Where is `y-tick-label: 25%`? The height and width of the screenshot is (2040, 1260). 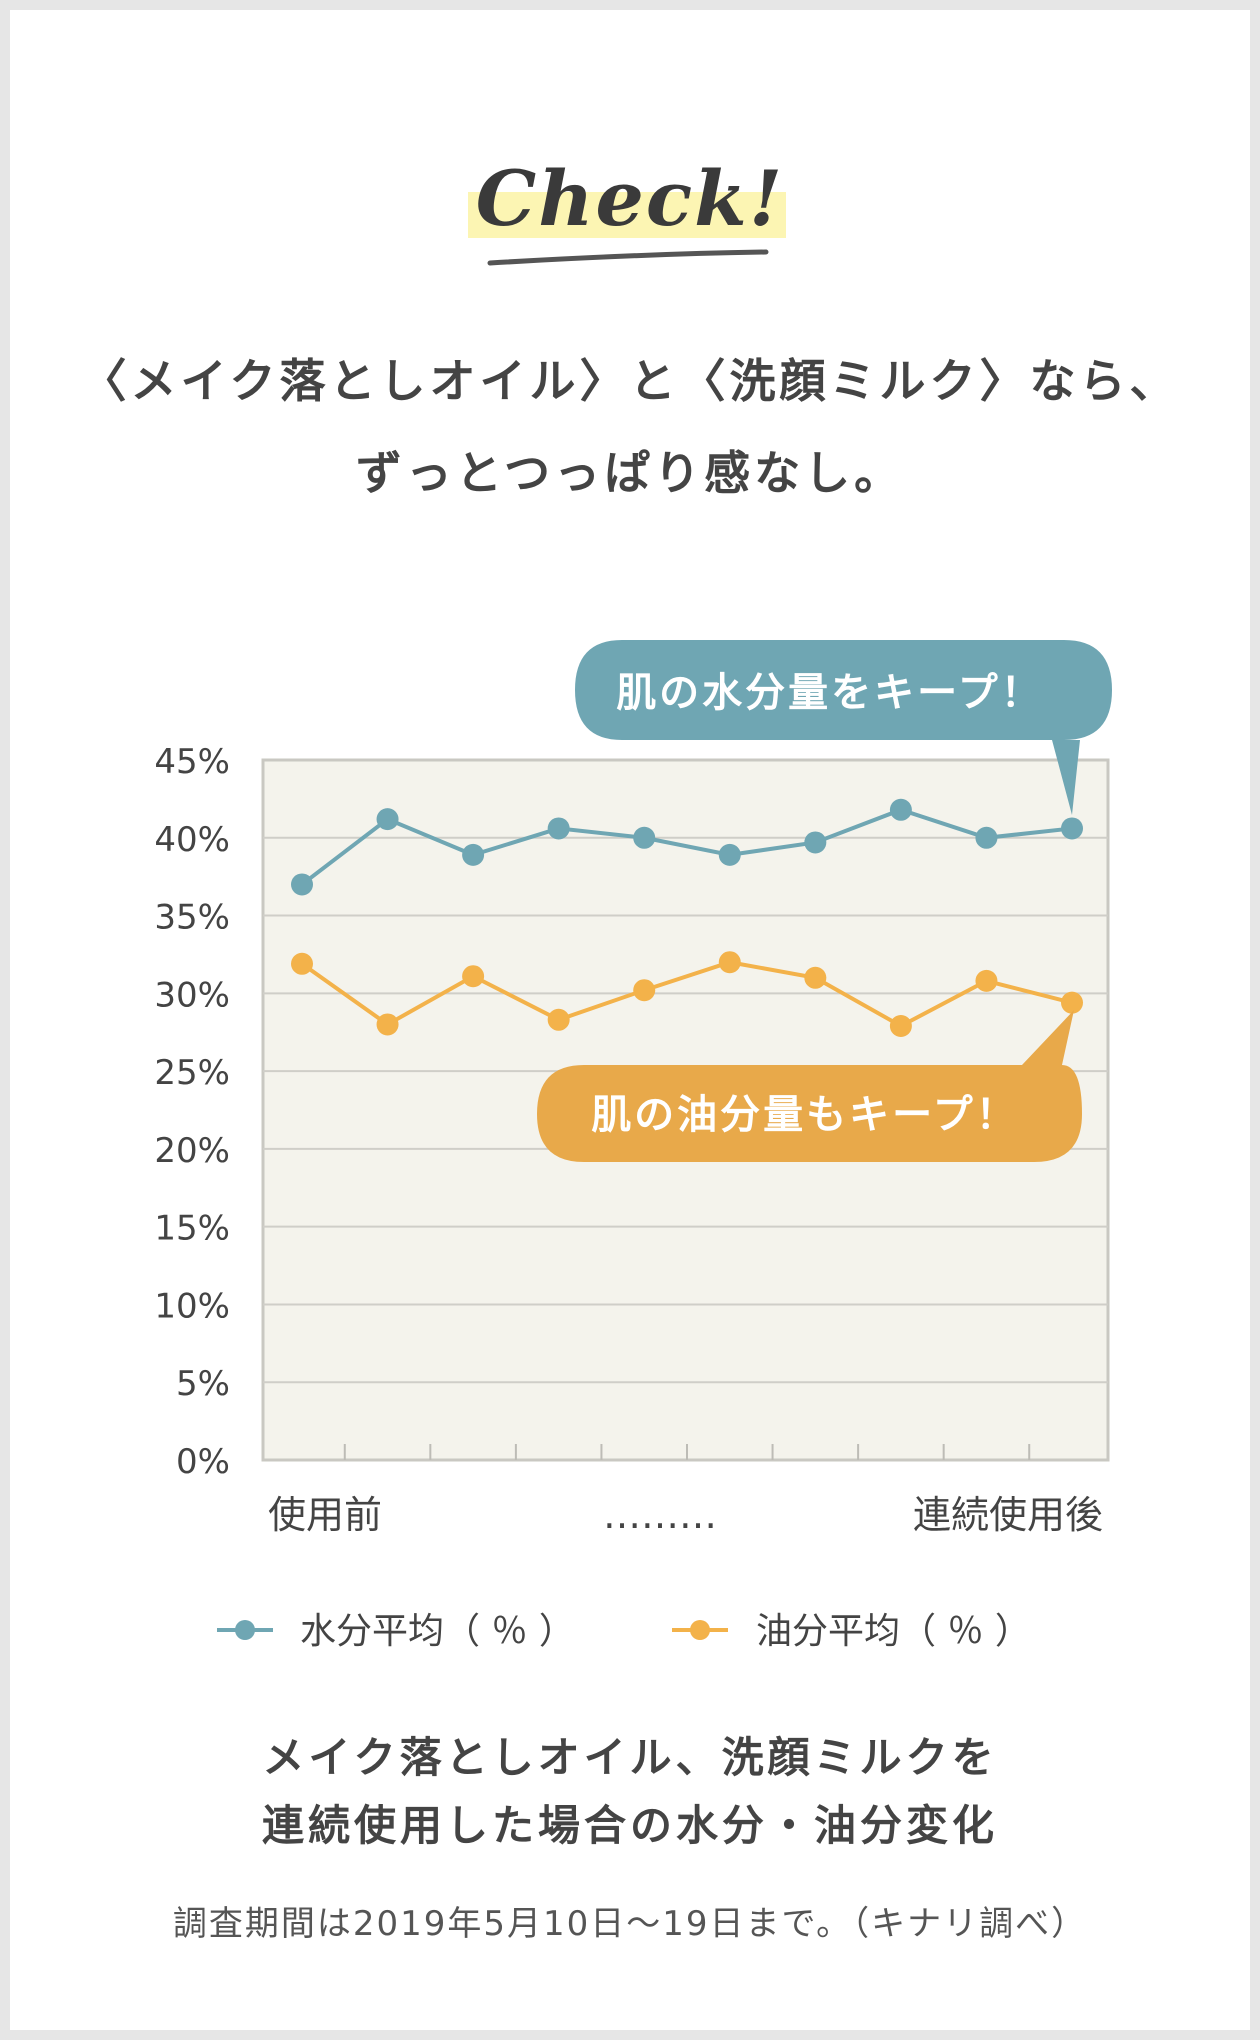
y-tick-label: 25% is located at coordinates (192, 1073).